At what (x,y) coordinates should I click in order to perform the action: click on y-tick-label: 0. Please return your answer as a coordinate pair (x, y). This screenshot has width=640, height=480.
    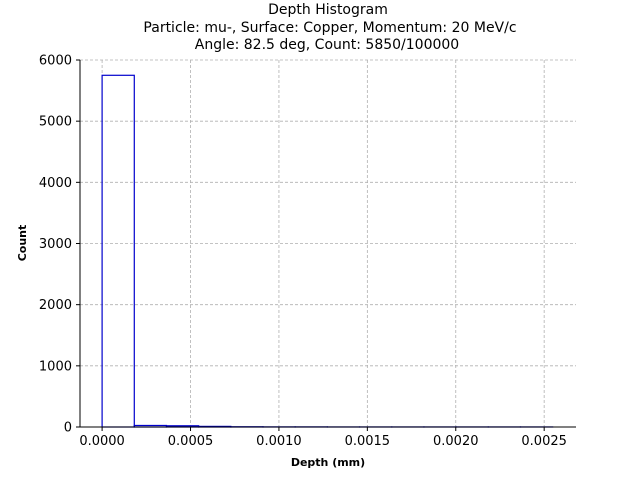
    Looking at the image, I should click on (68, 428).